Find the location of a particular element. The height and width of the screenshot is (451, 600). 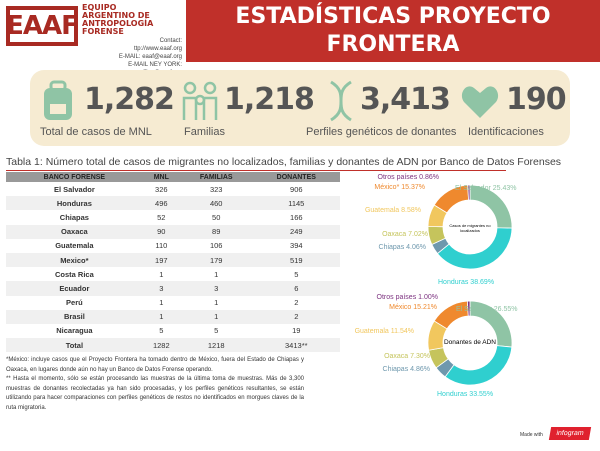

table-cell: 3413** is located at coordinates (296, 345).